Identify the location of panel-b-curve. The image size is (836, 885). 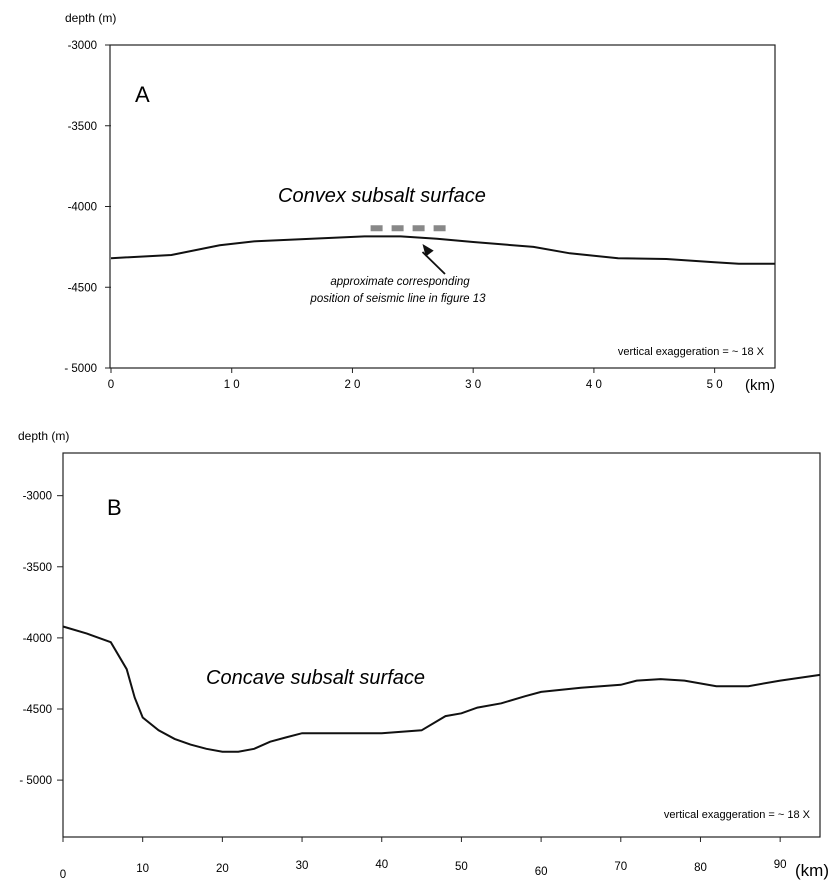
(441, 689).